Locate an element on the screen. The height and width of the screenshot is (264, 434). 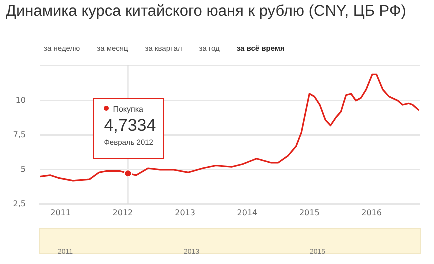
x-tick-label: 2014 is located at coordinates (247, 213).